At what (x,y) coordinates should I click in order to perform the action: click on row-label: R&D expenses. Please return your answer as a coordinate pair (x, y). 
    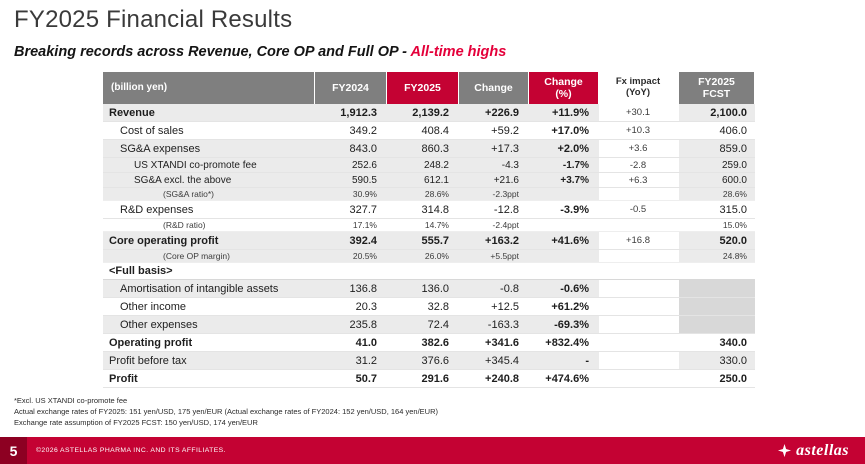
    Looking at the image, I should click on (157, 209).